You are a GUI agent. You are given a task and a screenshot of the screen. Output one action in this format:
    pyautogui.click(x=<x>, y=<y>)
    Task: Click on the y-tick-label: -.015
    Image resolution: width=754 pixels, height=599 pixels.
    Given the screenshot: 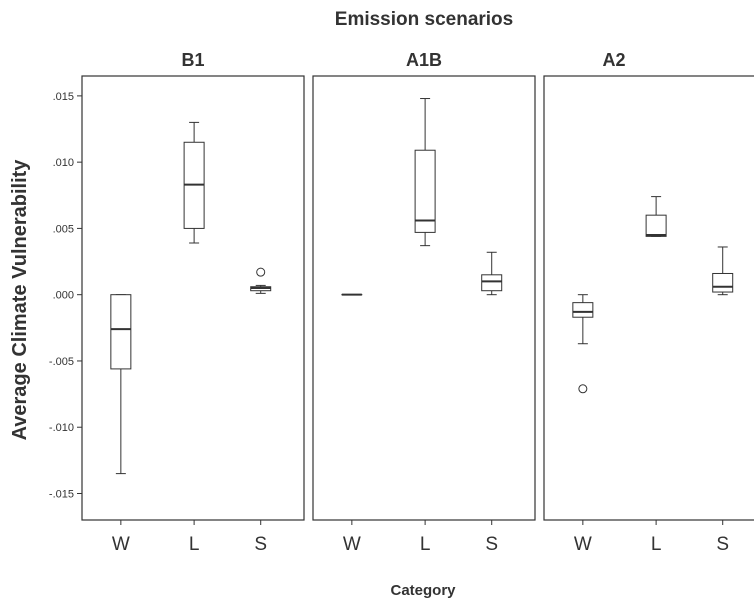 What is the action you would take?
    pyautogui.click(x=61, y=494)
    